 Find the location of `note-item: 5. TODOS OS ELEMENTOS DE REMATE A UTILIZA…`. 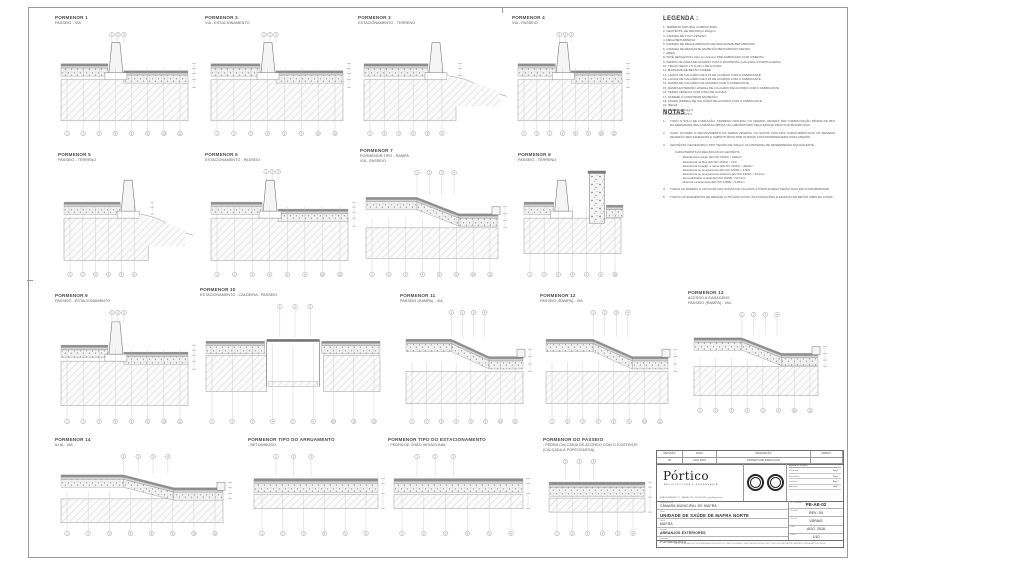

note-item: 5. TODOS OS ELEMENTOS DE REMATE A UTILIZA… is located at coordinates (748, 197).